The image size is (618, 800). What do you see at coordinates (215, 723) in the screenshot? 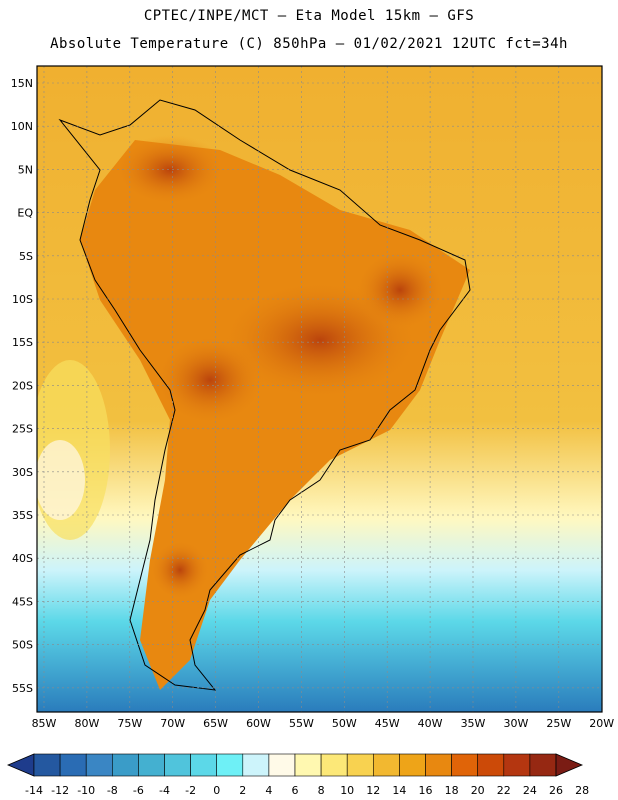
I see `lon-label: 65W` at bounding box center [215, 723].